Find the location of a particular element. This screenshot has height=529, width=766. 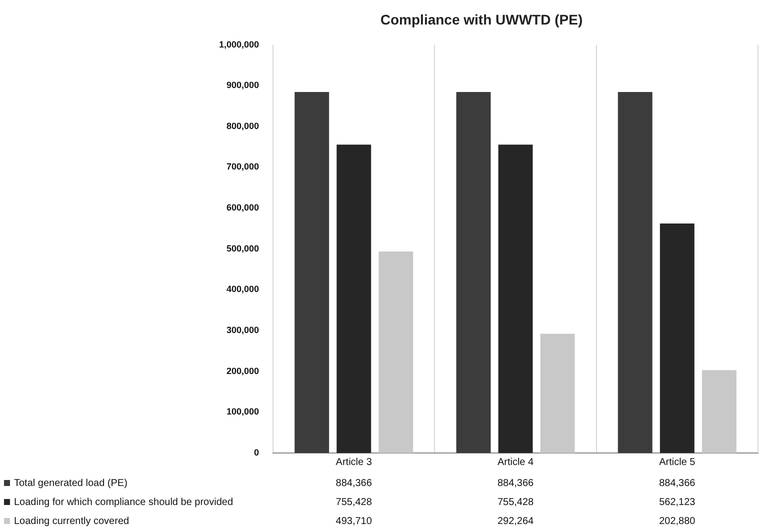

chart-title: Compliance with UWWTD (PE) is located at coordinates (481, 19).